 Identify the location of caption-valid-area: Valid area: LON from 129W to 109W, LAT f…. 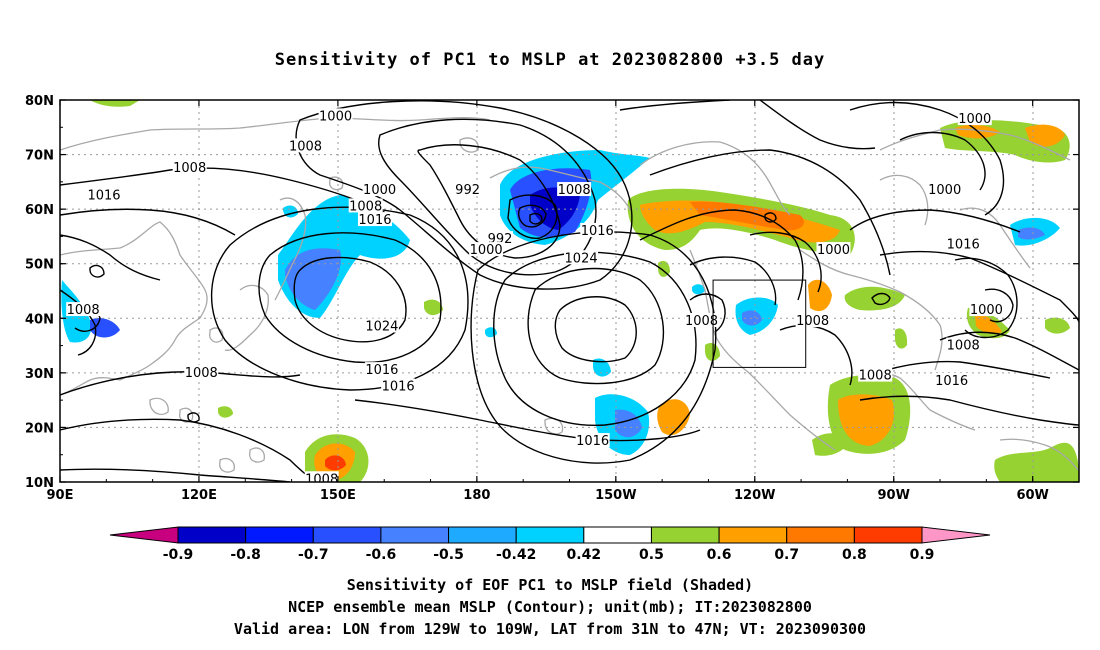
(550, 629).